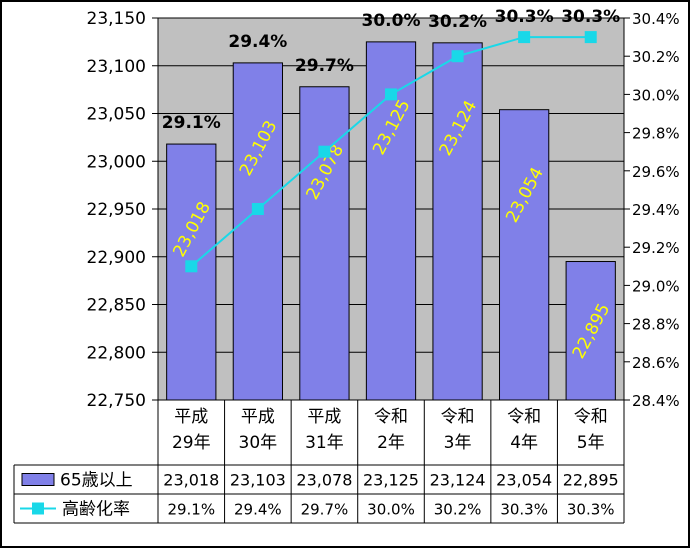  What do you see at coordinates (656, 286) in the screenshot?
I see `y-right-tick-label: 29.0%` at bounding box center [656, 286].